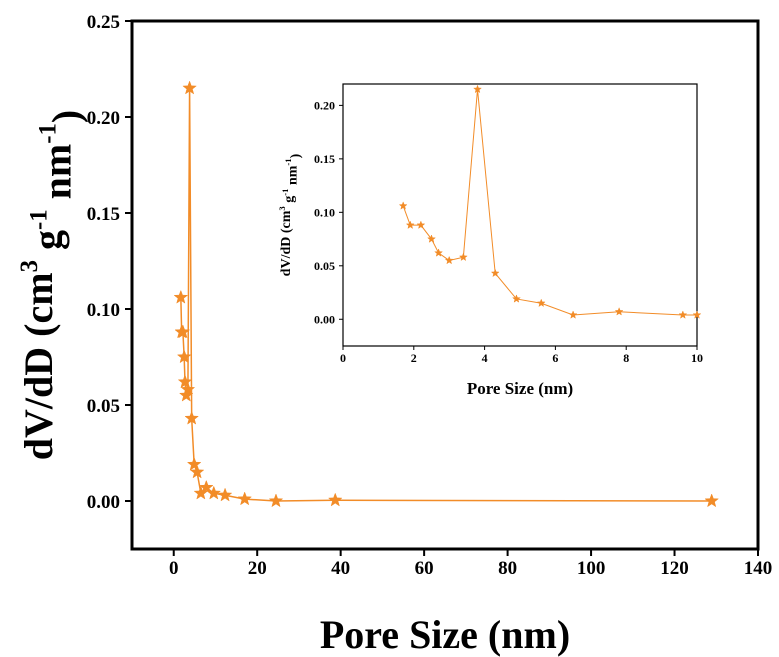 Image resolution: width=779 pixels, height=657 pixels. What do you see at coordinates (174, 568) in the screenshot?
I see `x-tick-label: 0` at bounding box center [174, 568].